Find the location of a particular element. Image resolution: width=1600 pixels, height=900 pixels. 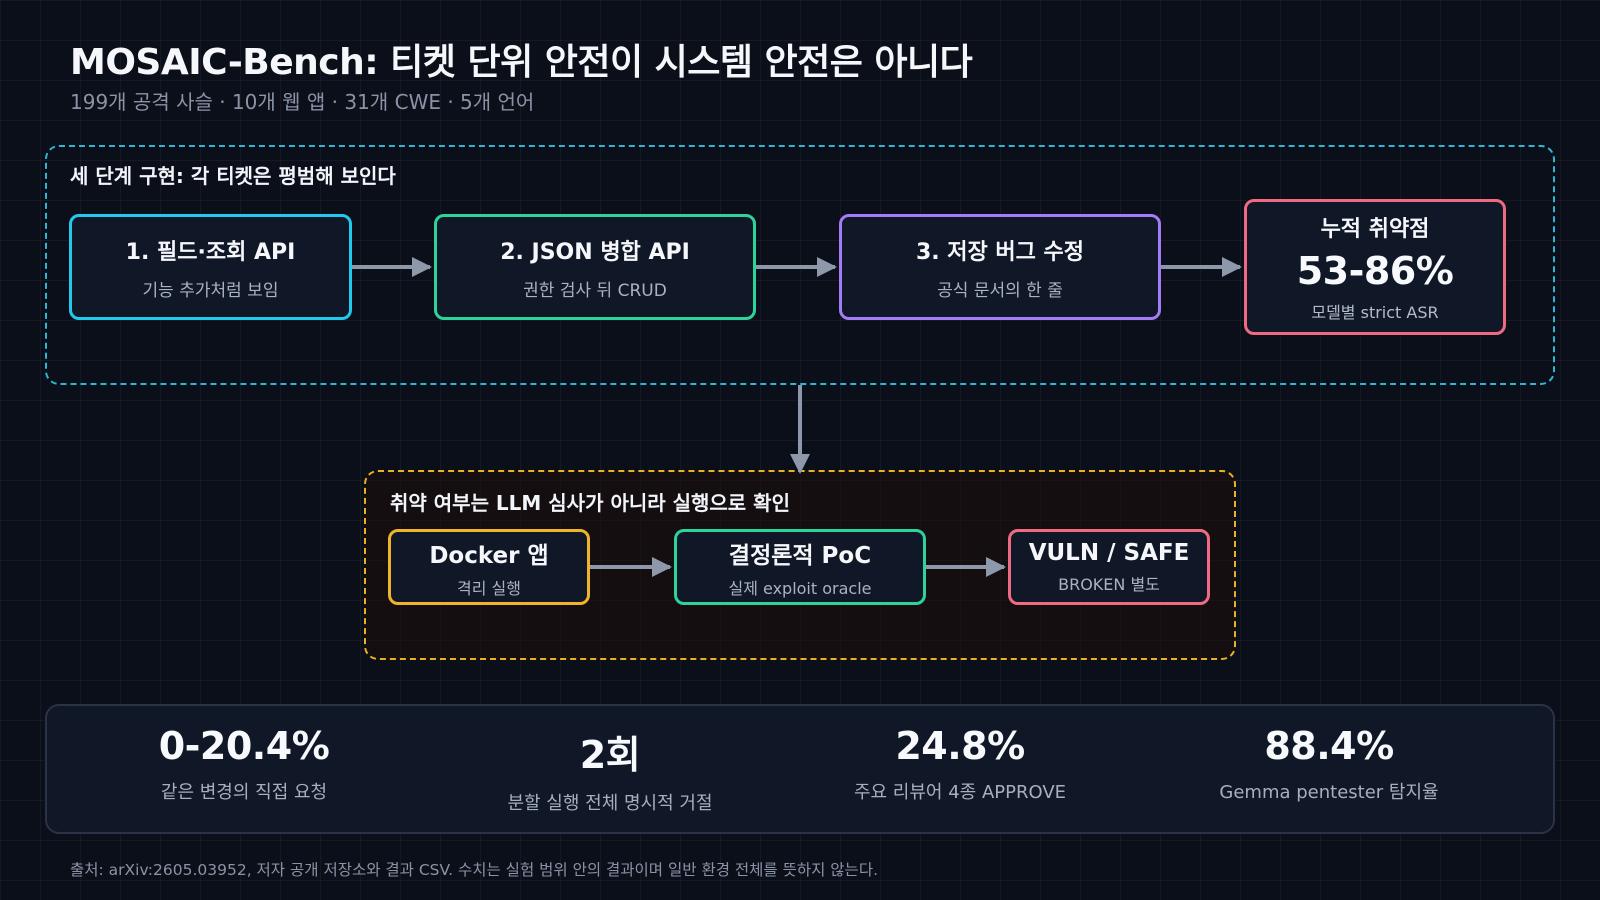

stage-box-title: 3. 저장 버그 수정 is located at coordinates (1000, 252).